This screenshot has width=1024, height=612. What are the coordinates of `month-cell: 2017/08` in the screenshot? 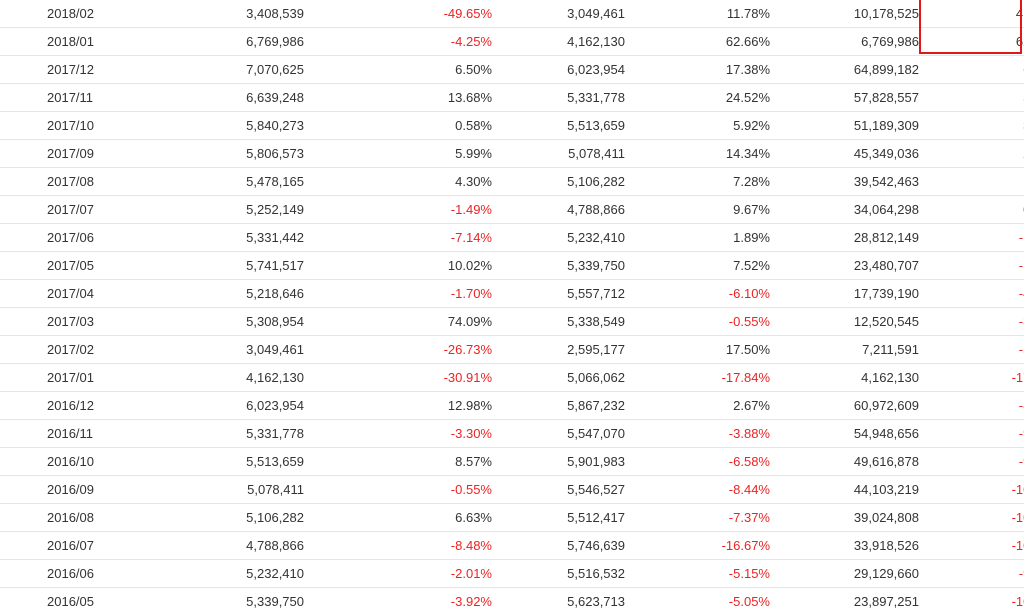 It's located at (88, 182).